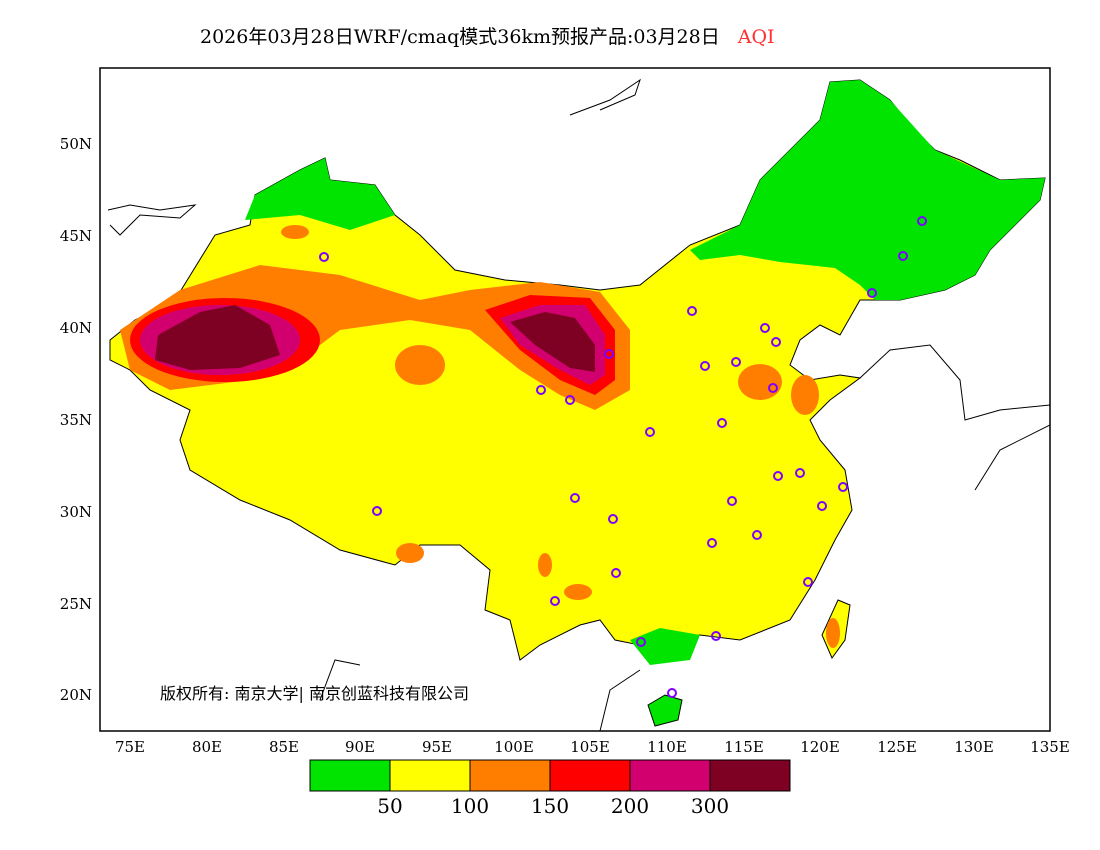  What do you see at coordinates (460, 37) in the screenshot?
I see `title-text: 2026年03月28日WRF/cmaq模式36km预报产品:03月28日` at bounding box center [460, 37].